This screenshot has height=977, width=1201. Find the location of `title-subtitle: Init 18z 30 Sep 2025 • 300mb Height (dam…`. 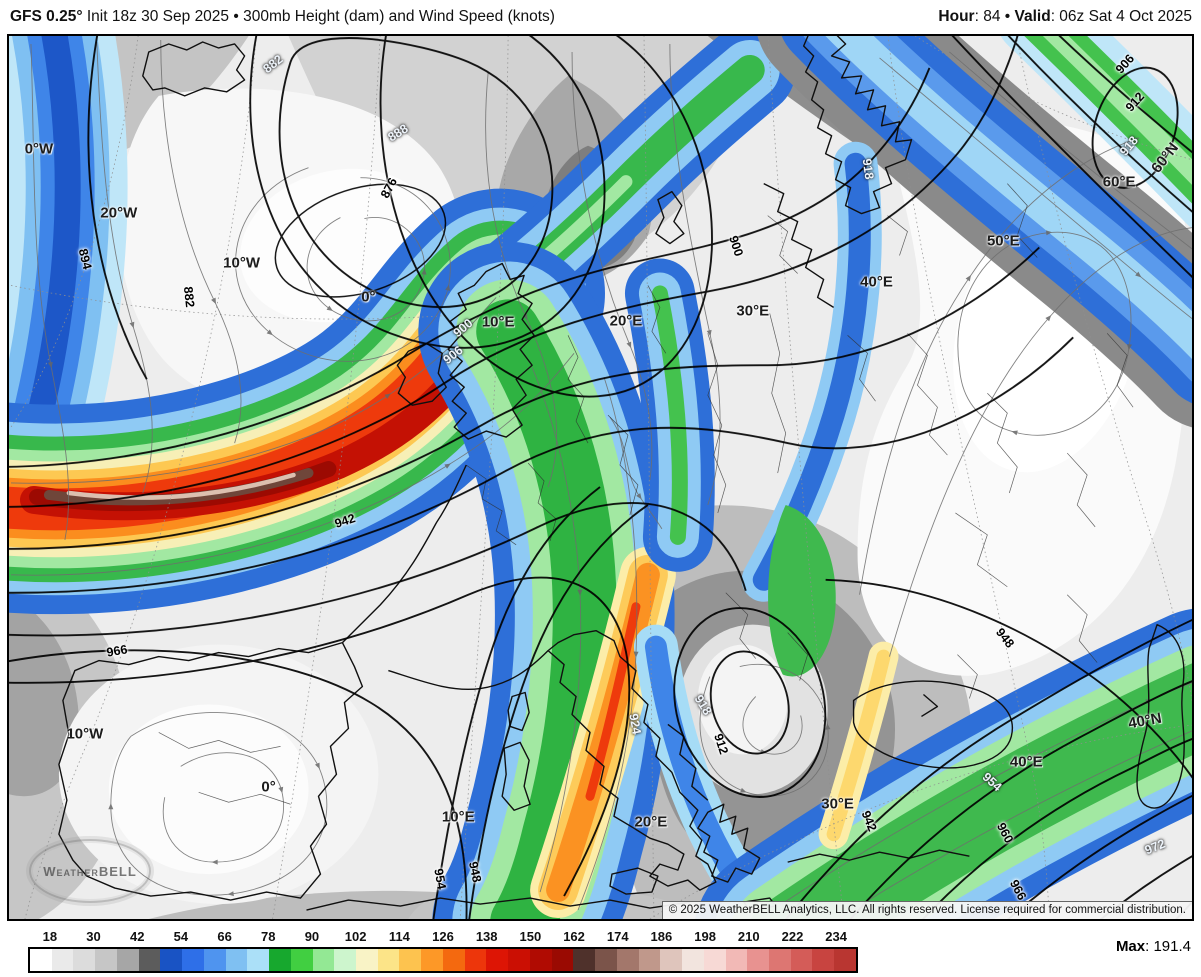

title-subtitle: Init 18z 30 Sep 2025 • 300mb Height (dam… is located at coordinates (318, 16).